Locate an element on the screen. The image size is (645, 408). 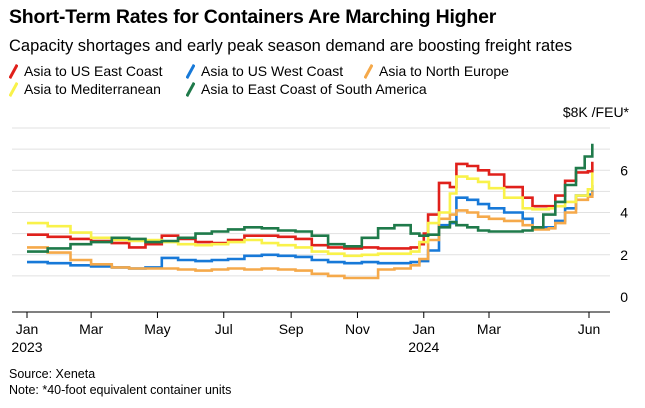
y-tick-label: 2 is located at coordinates (624, 255).